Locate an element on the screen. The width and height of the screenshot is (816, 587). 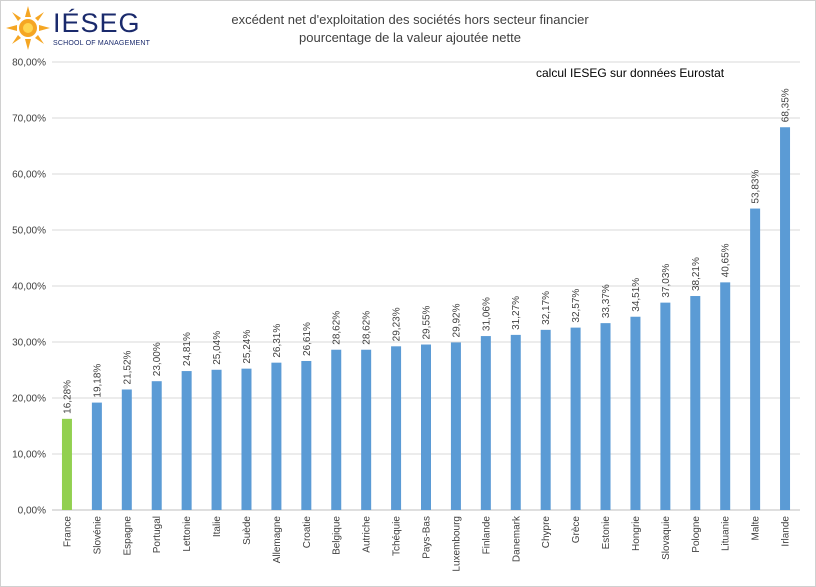
y-tick-label: 70,00% is located at coordinates (29, 119).